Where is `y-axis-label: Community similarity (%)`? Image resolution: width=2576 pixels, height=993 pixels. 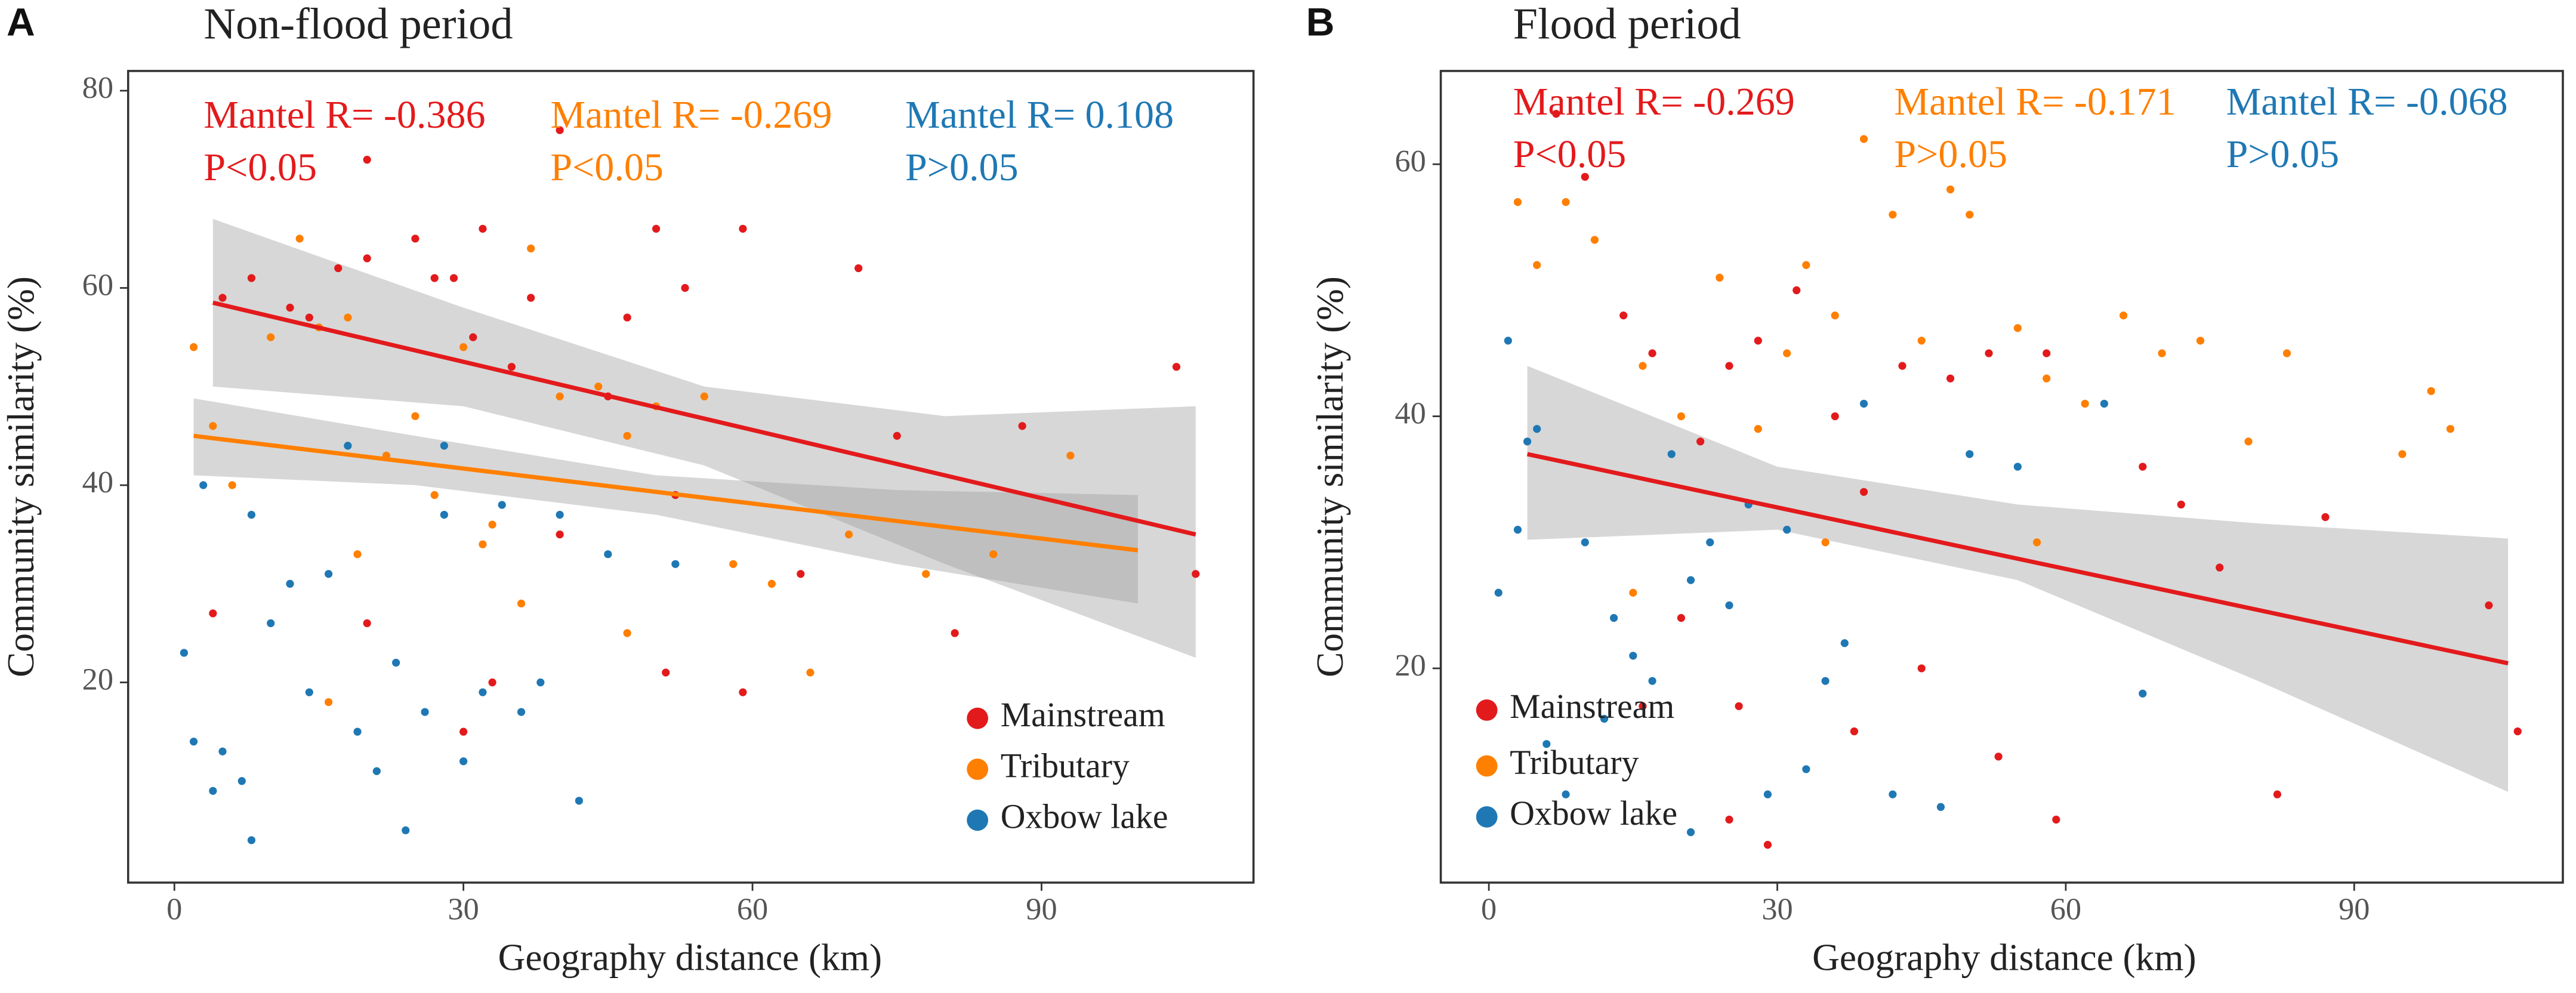 y-axis-label: Community similarity (%) is located at coordinates (21, 477).